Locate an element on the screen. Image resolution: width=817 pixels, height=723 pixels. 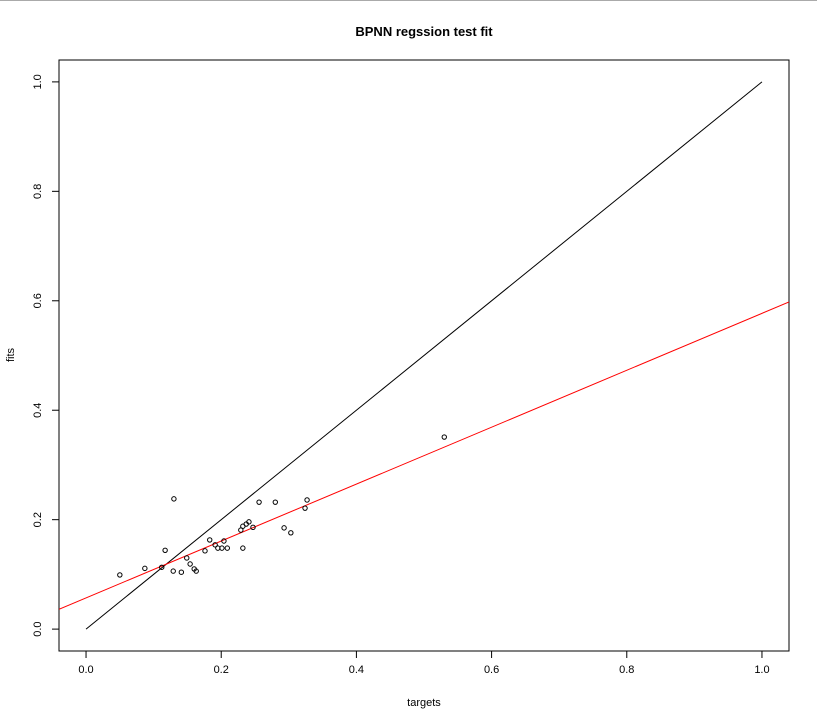
y-tick-label: 0.8 is located at coordinates (38, 191).